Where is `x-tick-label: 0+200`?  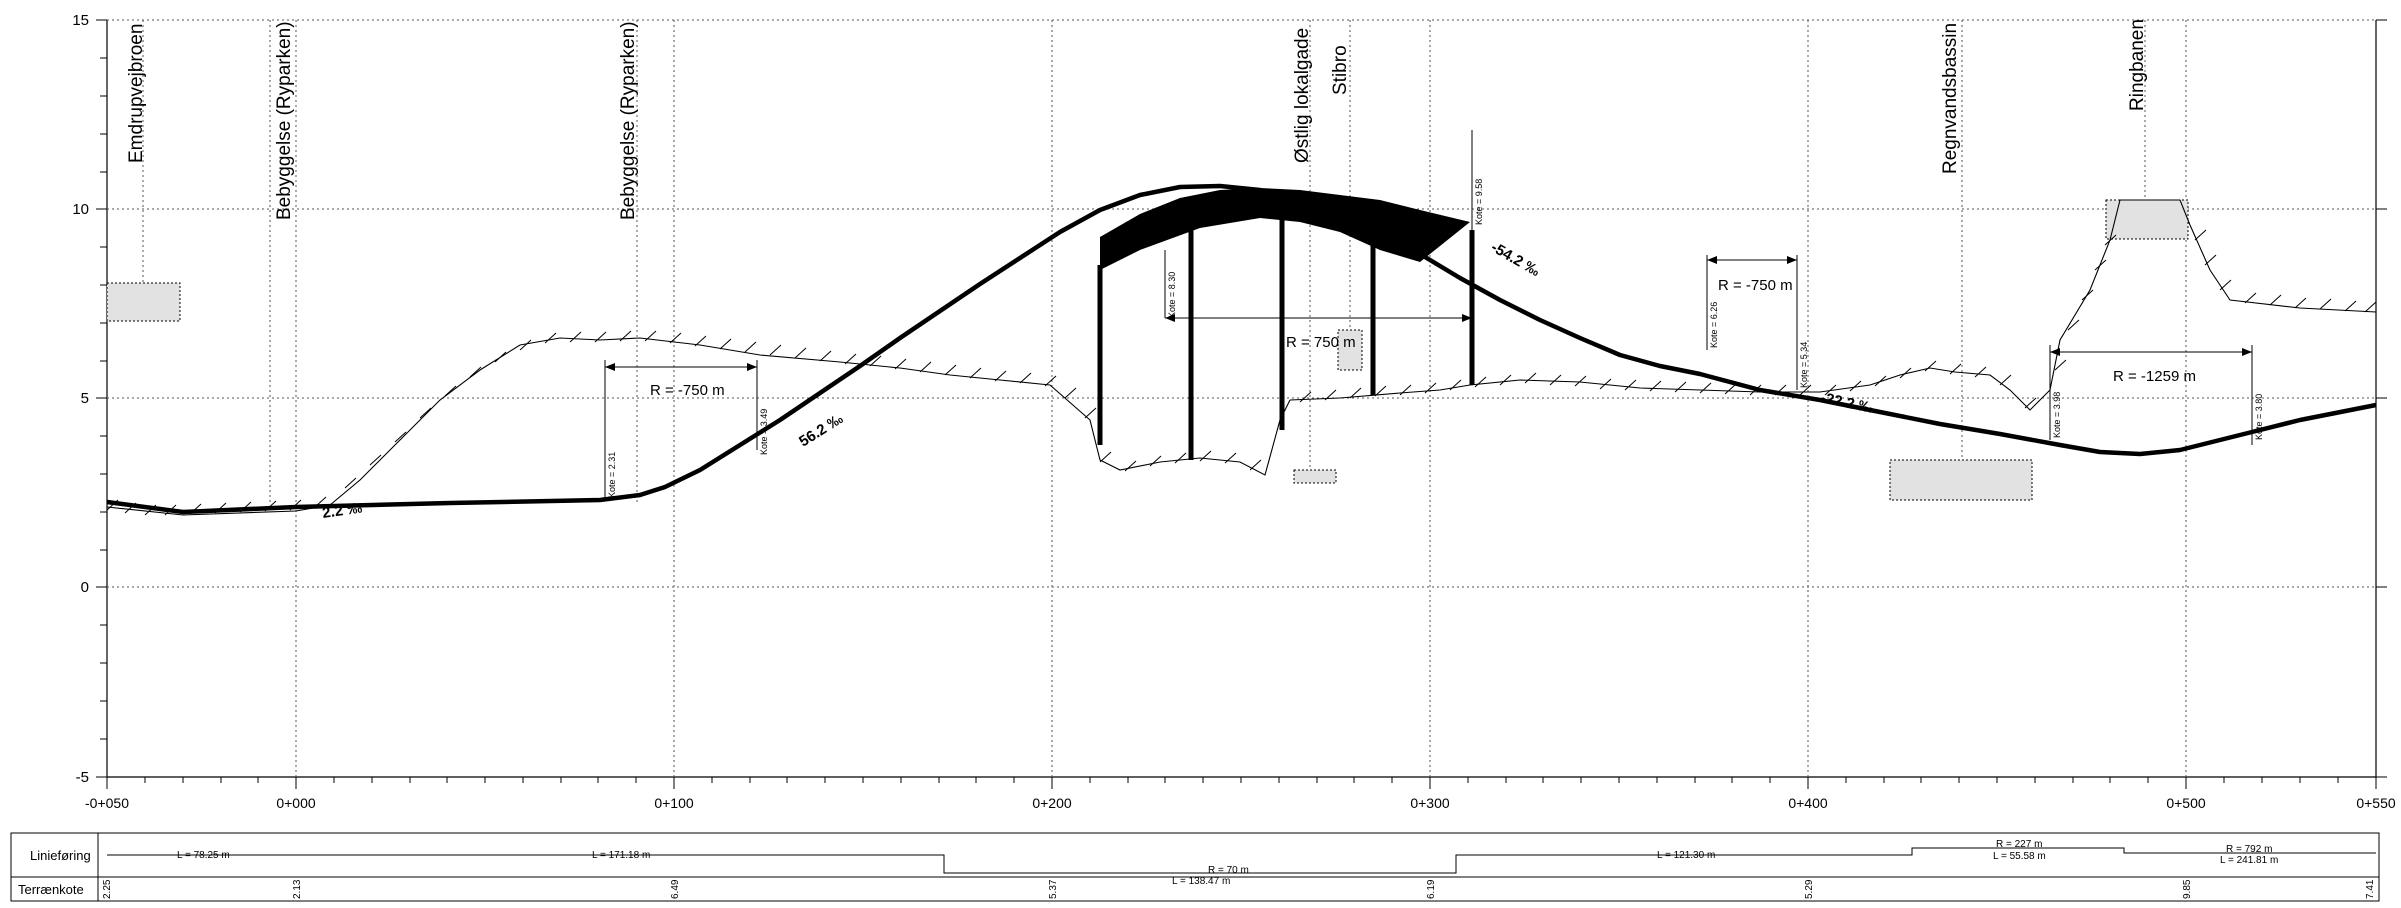
x-tick-label: 0+200 is located at coordinates (1052, 803).